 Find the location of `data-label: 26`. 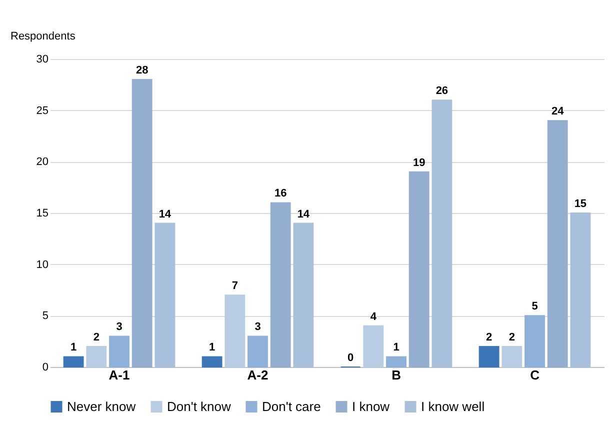

data-label: 26 is located at coordinates (442, 91).